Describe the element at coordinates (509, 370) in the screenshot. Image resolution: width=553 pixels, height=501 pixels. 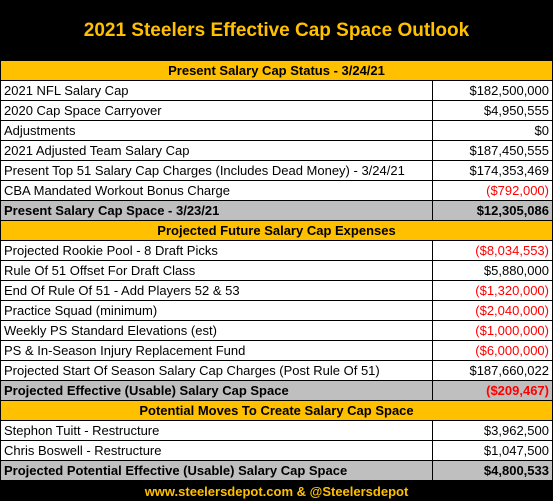
I see `row-value: $187,660,022` at that location.